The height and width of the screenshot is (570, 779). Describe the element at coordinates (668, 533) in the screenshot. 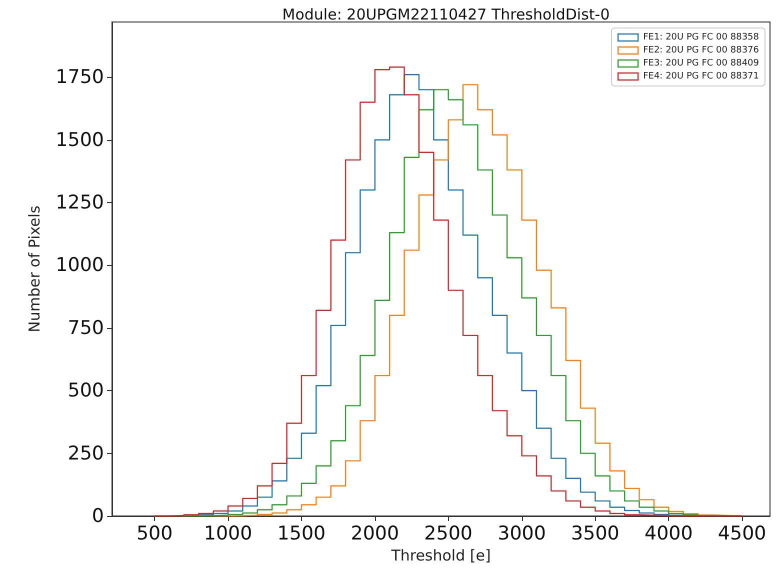

I see `x-tick-label: 4000` at that location.